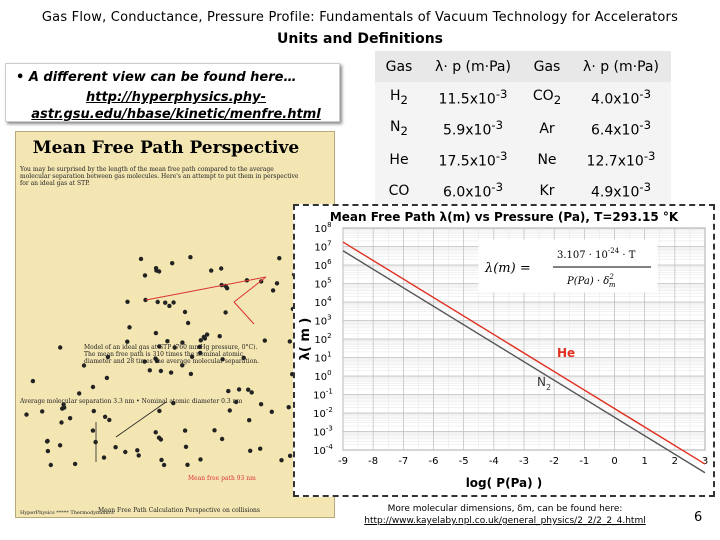 The width and height of the screenshot is (720, 540). What do you see at coordinates (591, 281) in the screenshot?
I see `formula-denominator: P(Pa) · δ2 m` at bounding box center [591, 281].